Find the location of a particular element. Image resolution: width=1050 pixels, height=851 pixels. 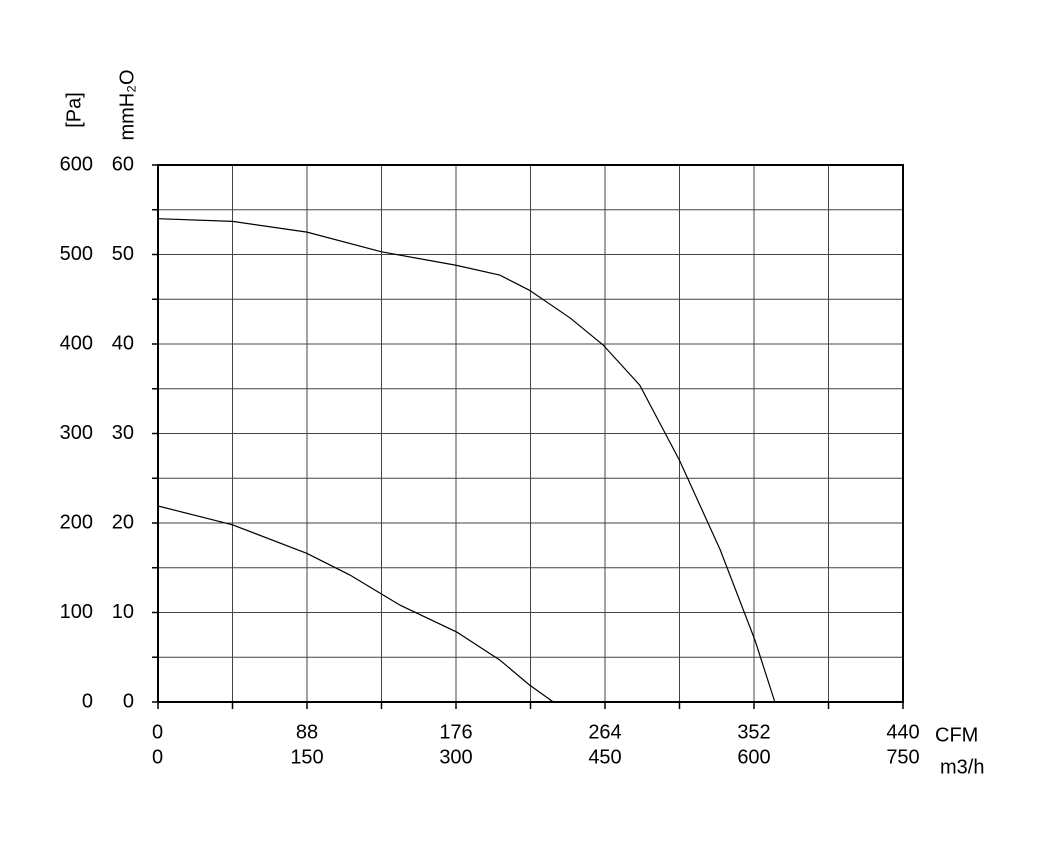

y-tick-label: 600 is located at coordinates (76, 164).